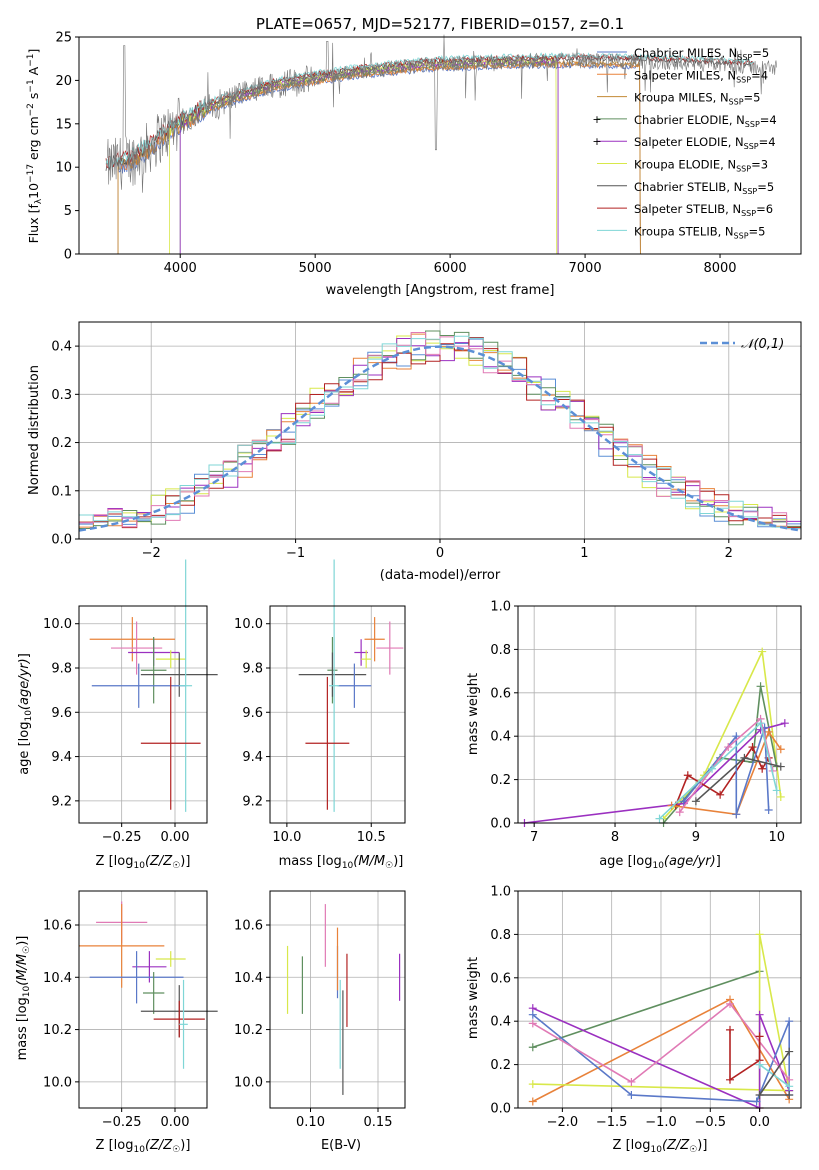 This screenshot has width=819, height=1170. Describe the element at coordinates (310, 1122) in the screenshot. I see `p7-xtick-label: 0.10` at that location.